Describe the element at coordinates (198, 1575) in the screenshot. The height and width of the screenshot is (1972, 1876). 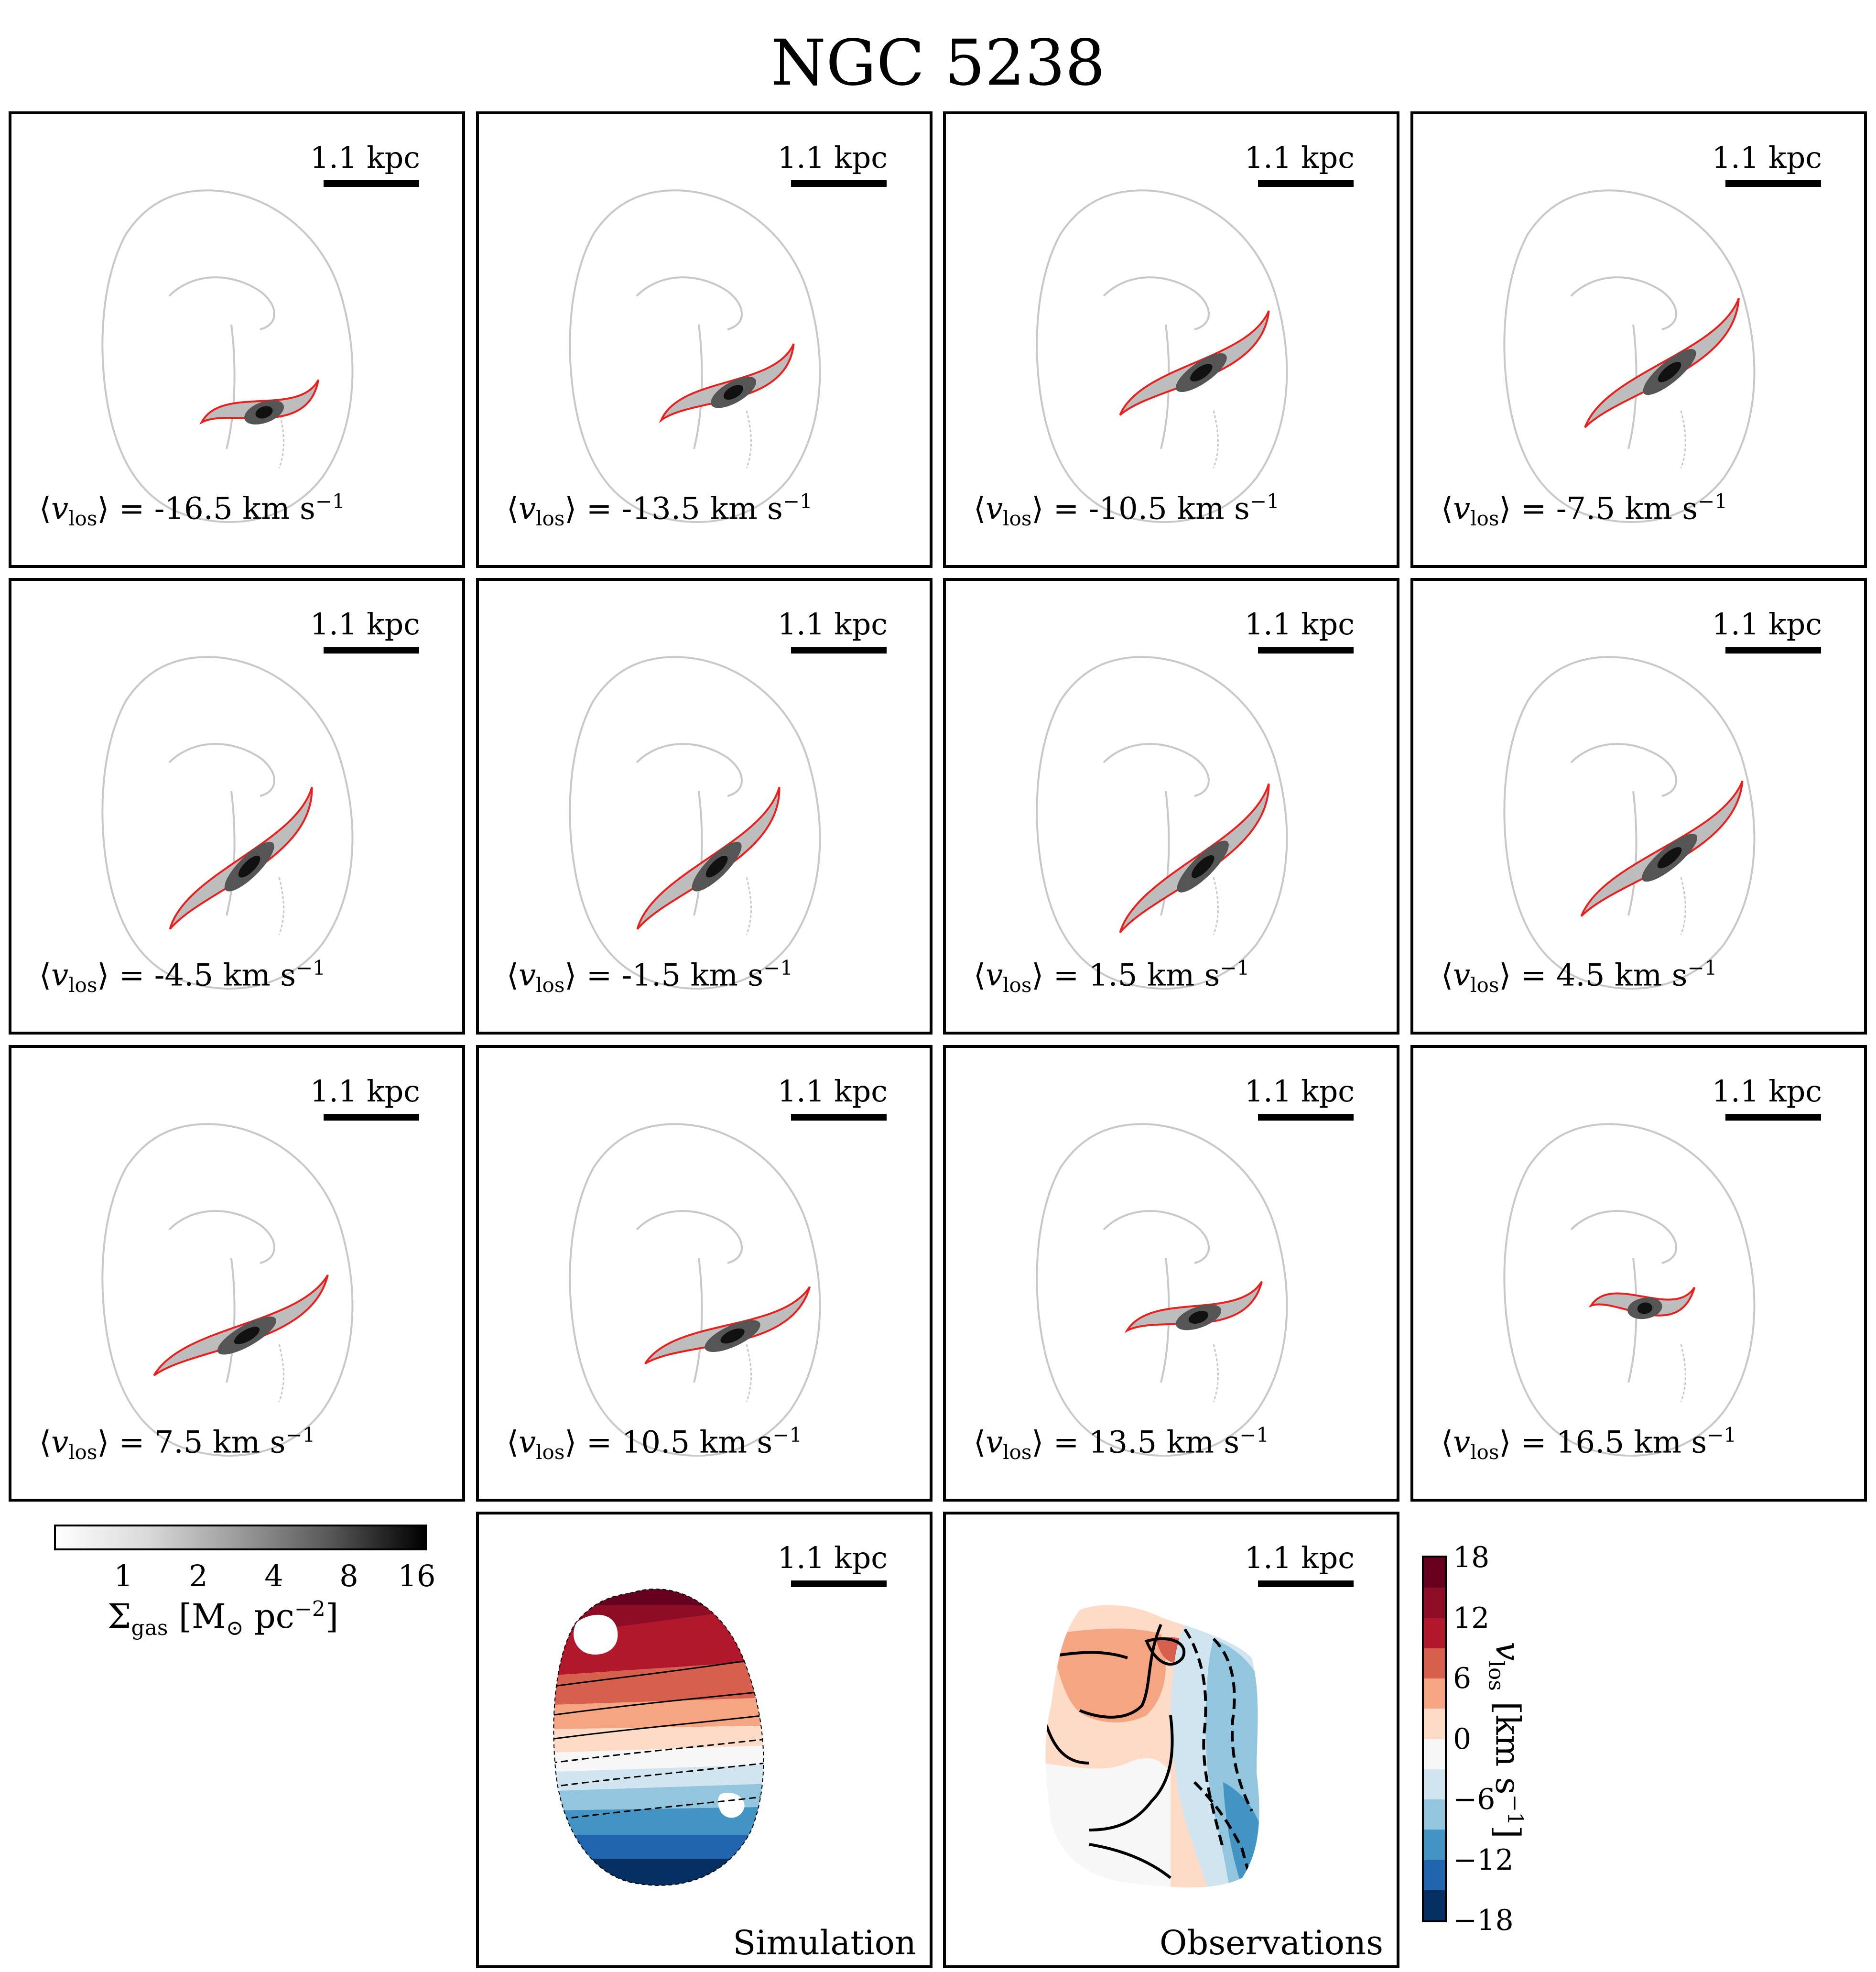
I see `colorbar-tick-2: 2` at that location.